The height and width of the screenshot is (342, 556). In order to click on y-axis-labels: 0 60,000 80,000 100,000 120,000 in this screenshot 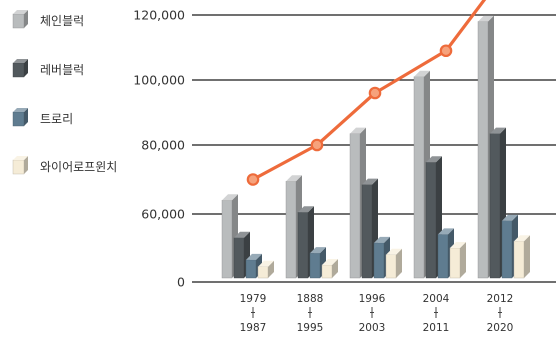, I will do `click(159, 149)`.